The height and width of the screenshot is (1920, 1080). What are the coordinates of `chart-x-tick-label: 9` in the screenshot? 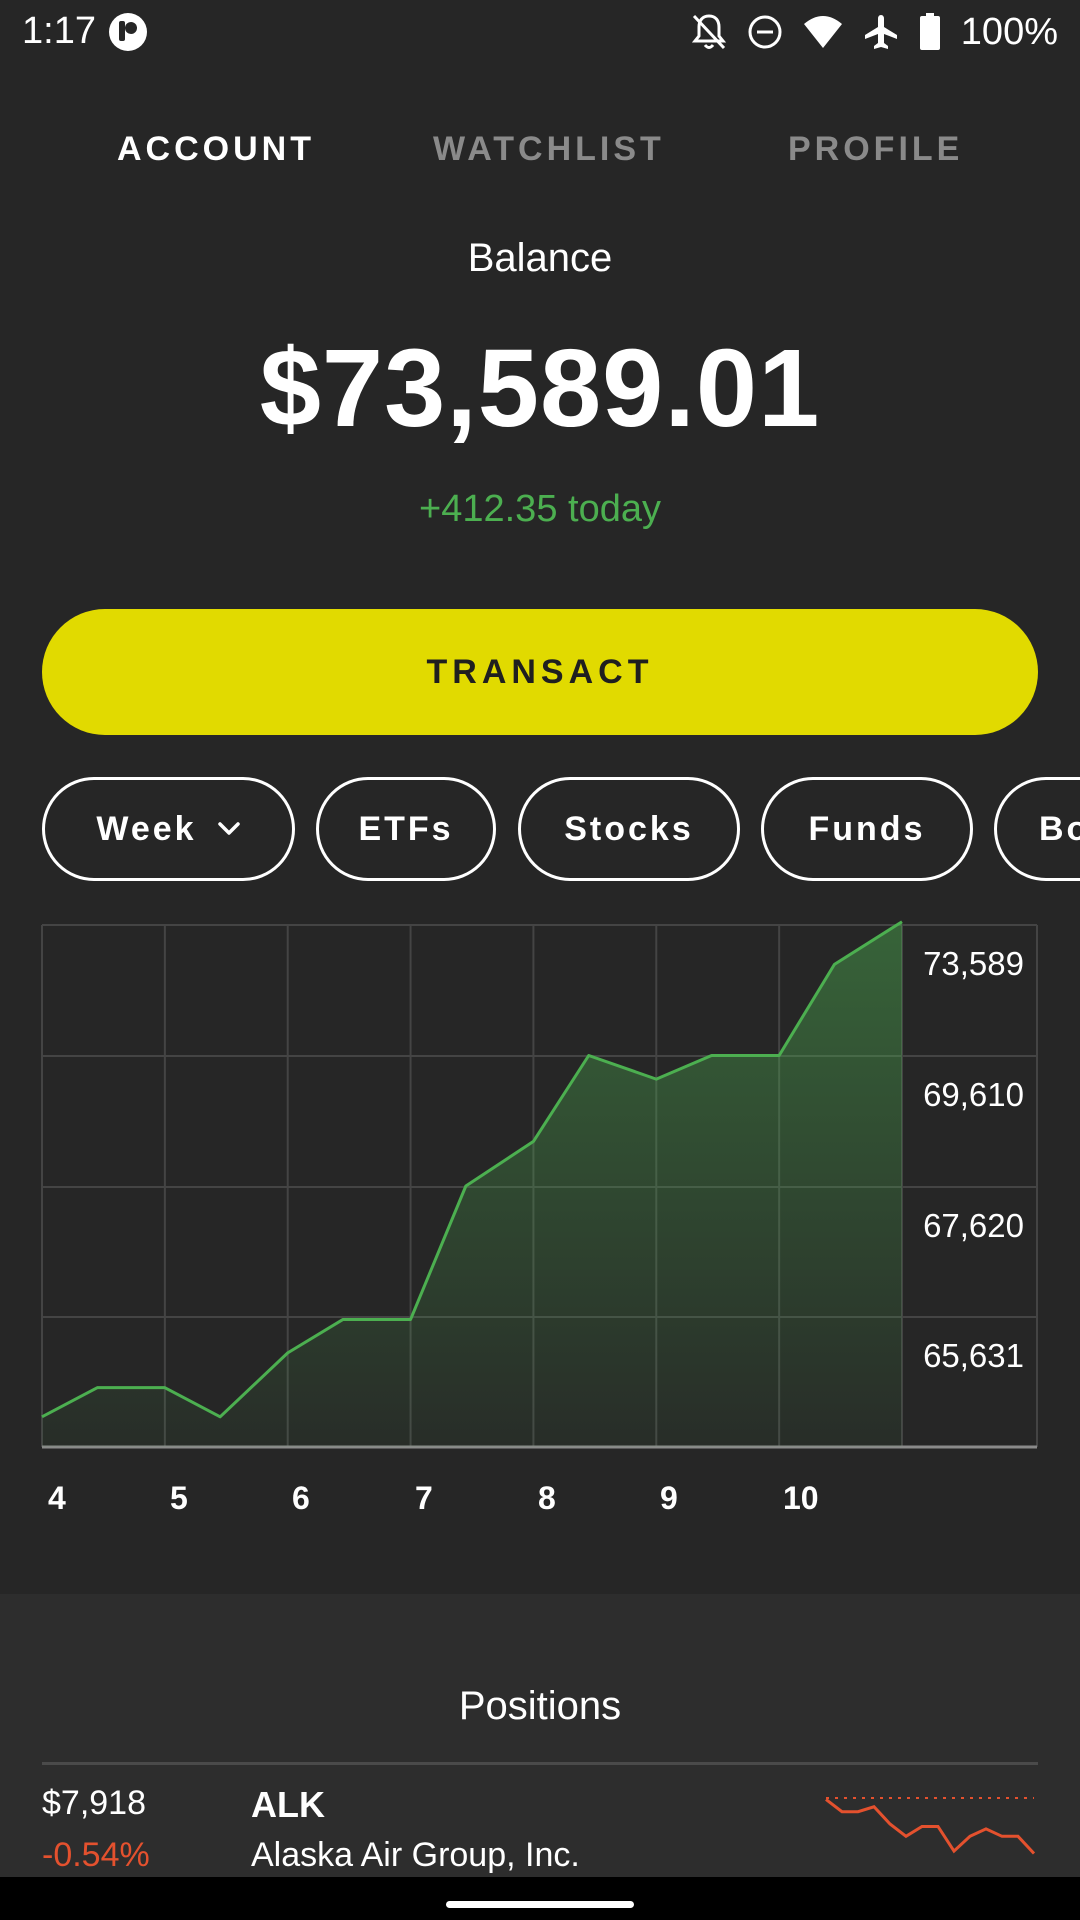 It's located at (669, 1498).